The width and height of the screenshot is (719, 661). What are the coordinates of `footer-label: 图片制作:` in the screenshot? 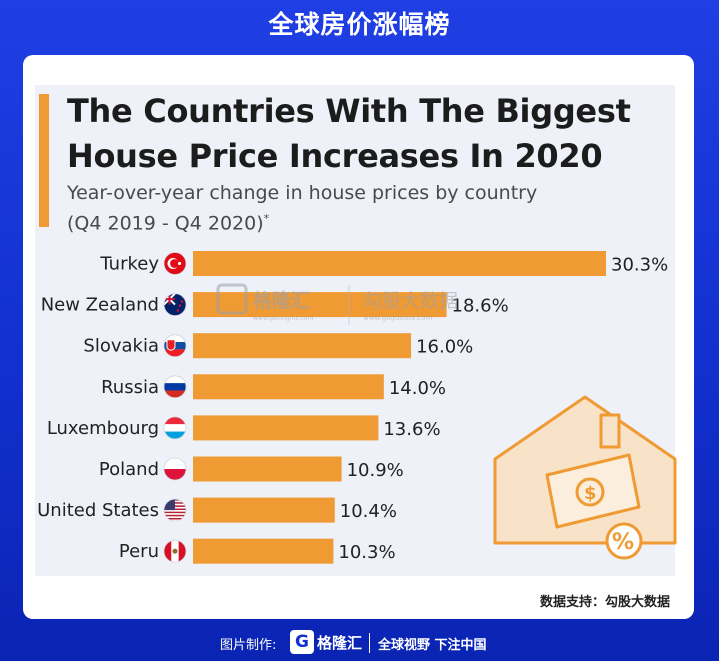 It's located at (248, 645).